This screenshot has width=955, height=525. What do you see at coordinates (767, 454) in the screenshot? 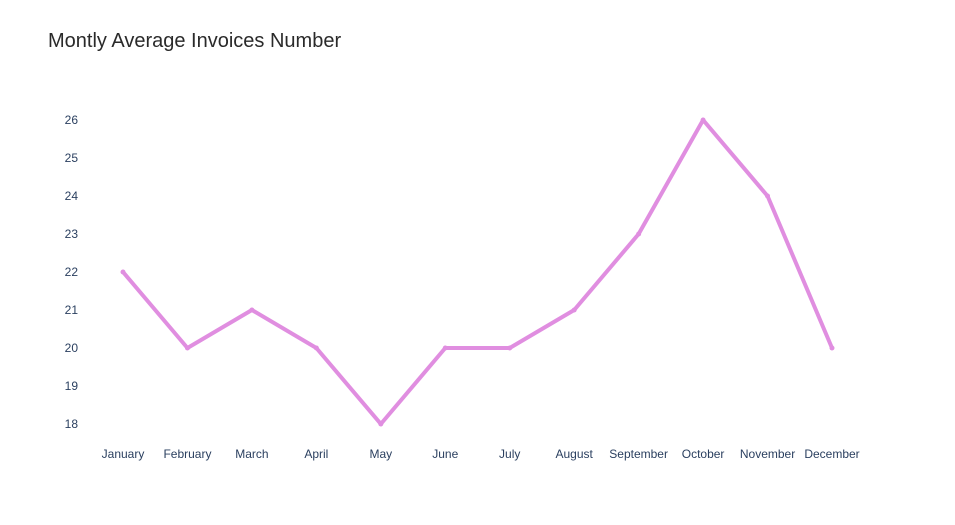
I see `x-tick-label: November` at bounding box center [767, 454].